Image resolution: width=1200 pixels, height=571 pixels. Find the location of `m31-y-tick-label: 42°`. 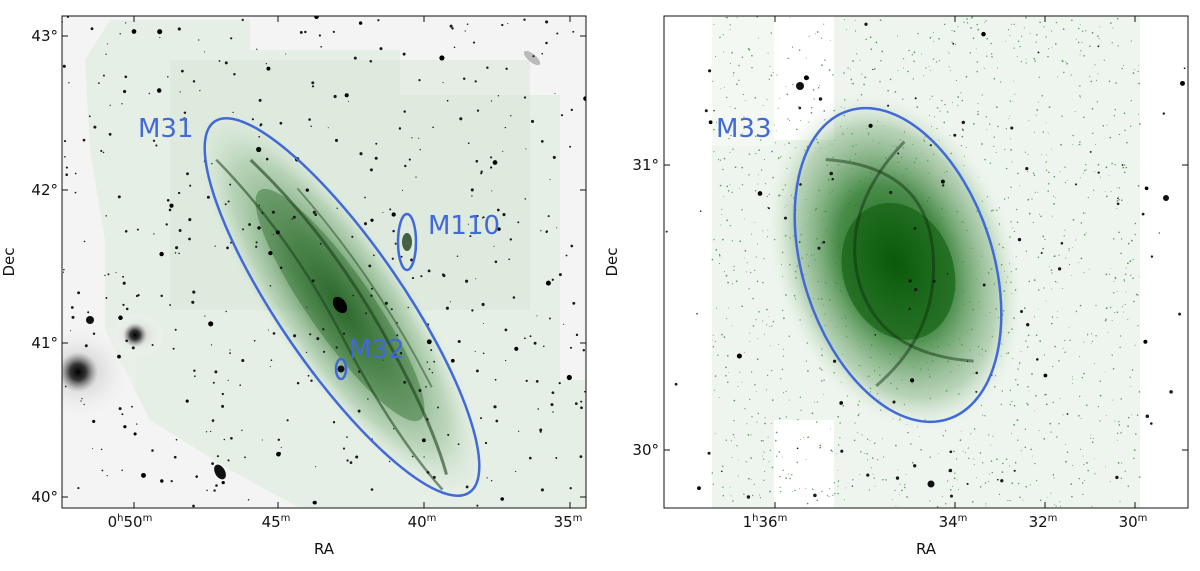

m31-y-tick-label: 42° is located at coordinates (44, 190).